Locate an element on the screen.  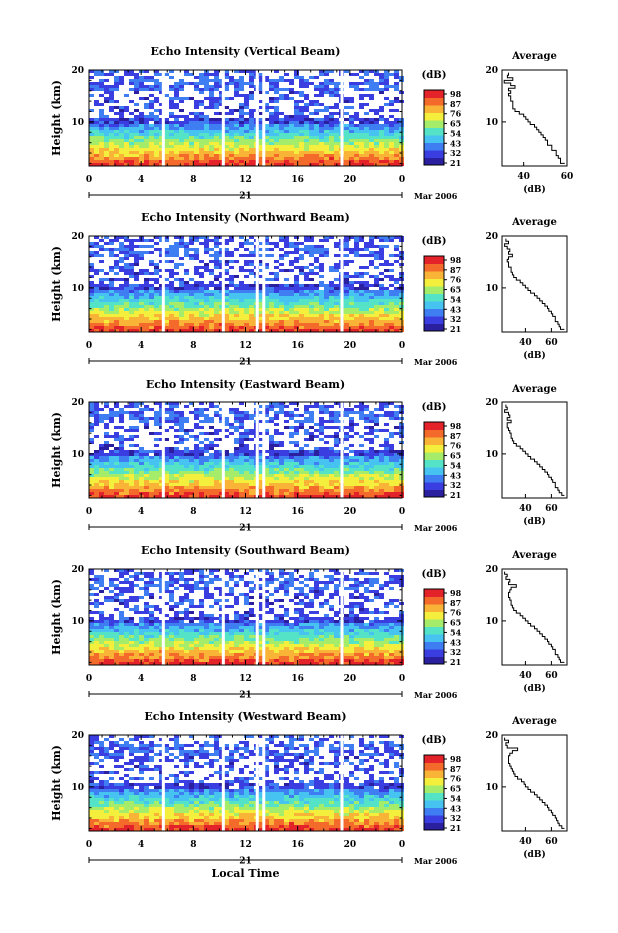
colorbar-segment is located at coordinates (434, 494).